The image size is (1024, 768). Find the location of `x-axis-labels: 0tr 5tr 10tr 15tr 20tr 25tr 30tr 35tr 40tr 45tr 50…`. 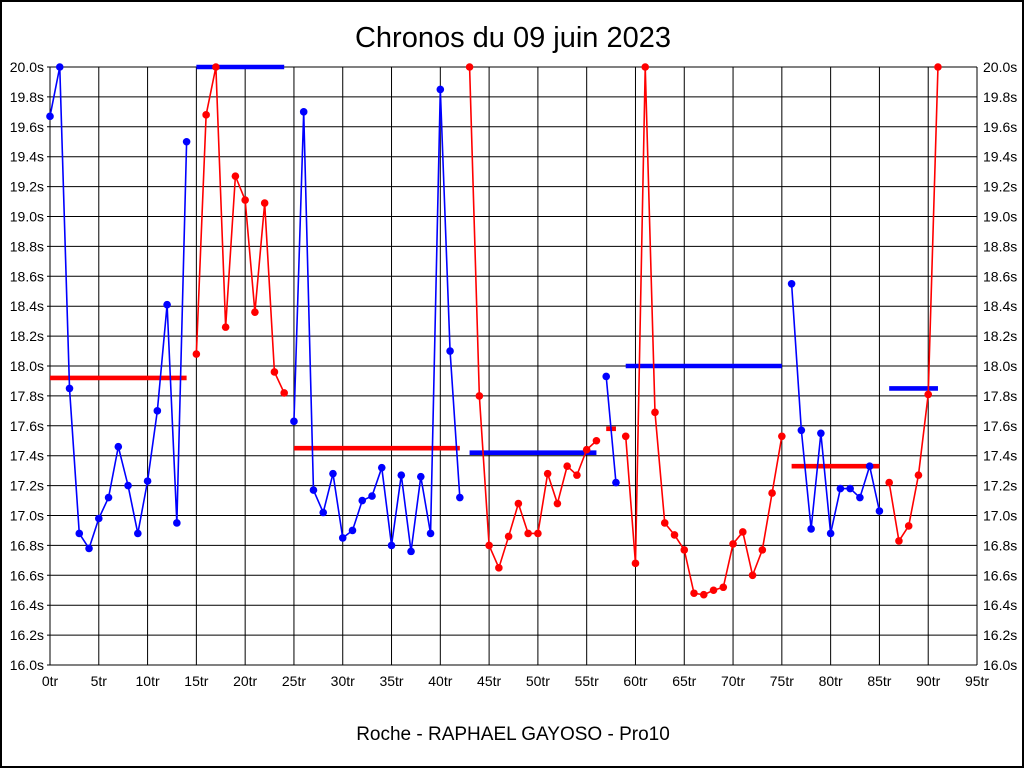

x-axis-labels: 0tr 5tr 10tr 15tr 20tr 25tr 30tr 35tr 40tr 45tr 50… is located at coordinates (516, 681).